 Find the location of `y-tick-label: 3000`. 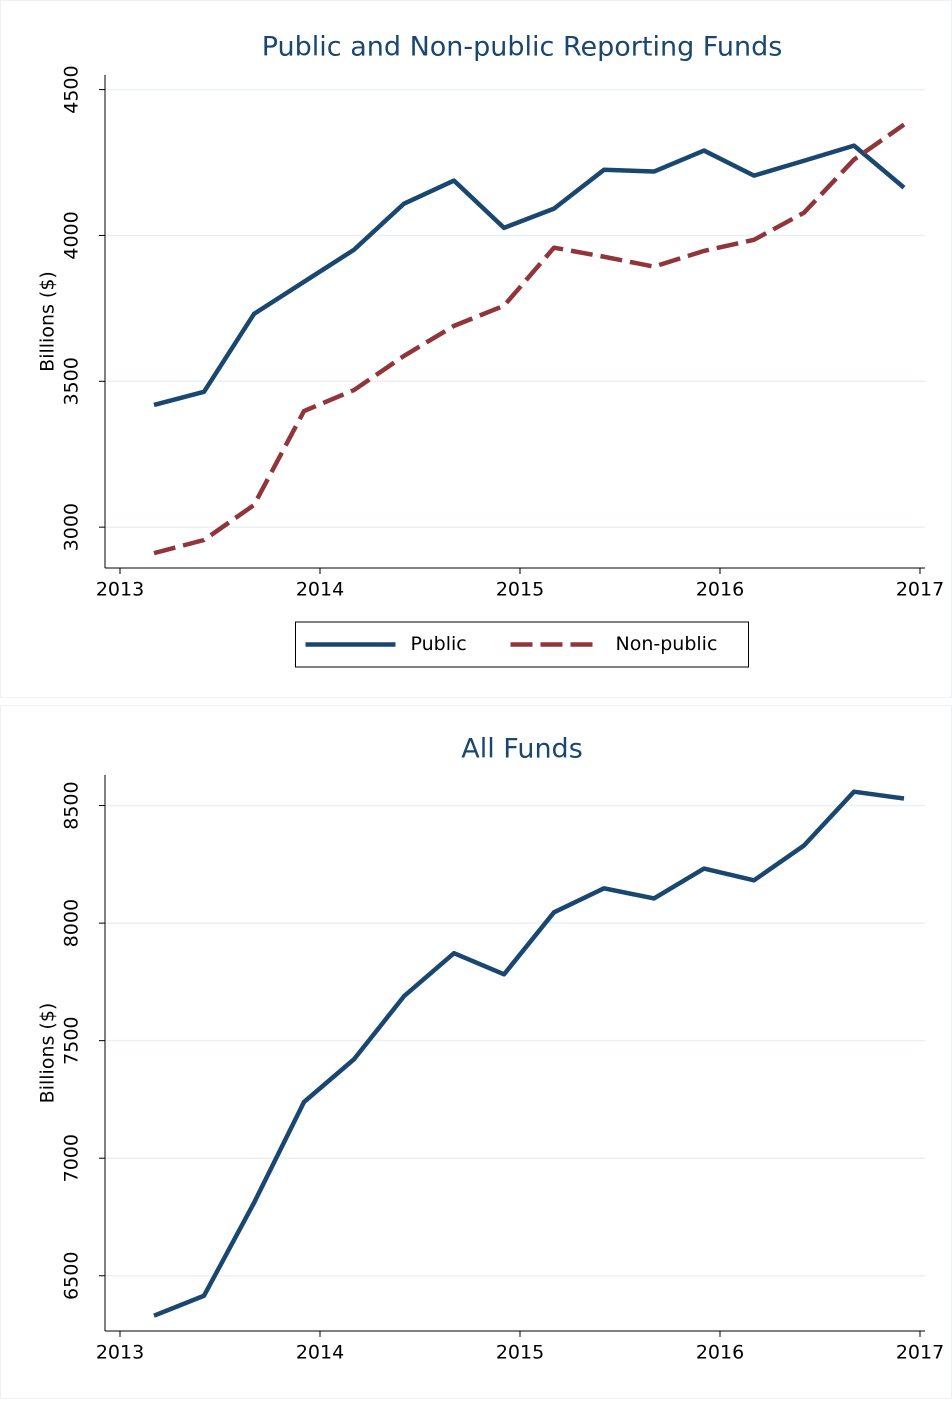

y-tick-label: 3000 is located at coordinates (72, 527).